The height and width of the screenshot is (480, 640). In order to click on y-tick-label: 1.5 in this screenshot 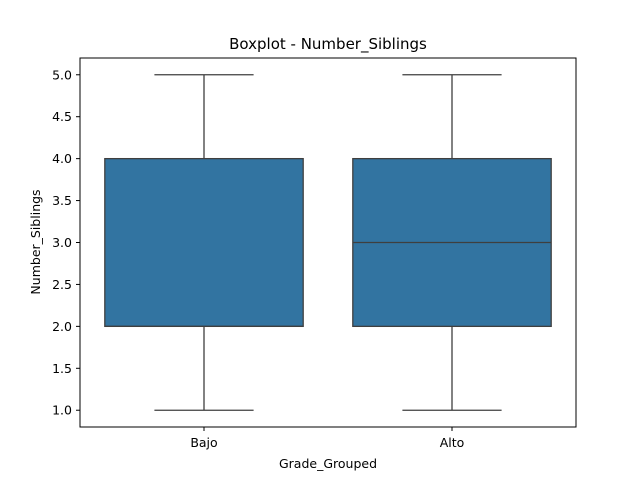, I will do `click(62, 368)`.